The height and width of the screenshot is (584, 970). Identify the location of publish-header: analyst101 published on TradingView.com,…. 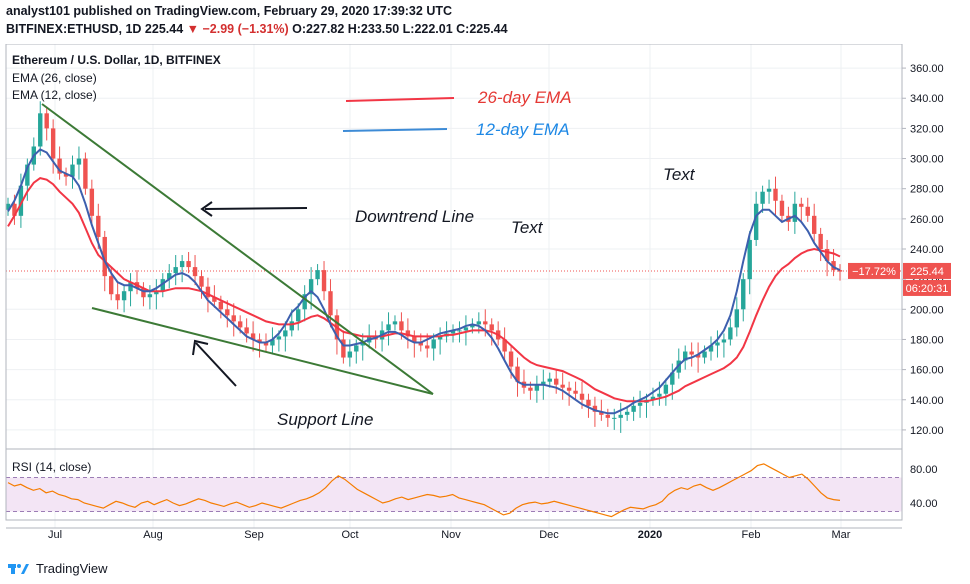
(485, 22).